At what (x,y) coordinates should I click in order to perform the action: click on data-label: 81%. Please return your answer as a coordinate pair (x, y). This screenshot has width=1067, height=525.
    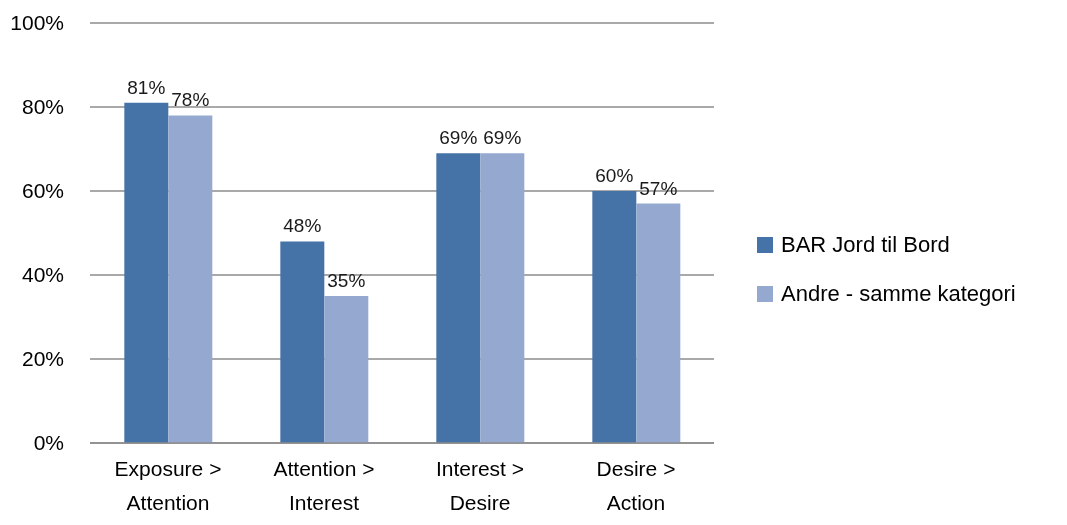
    Looking at the image, I should click on (146, 87).